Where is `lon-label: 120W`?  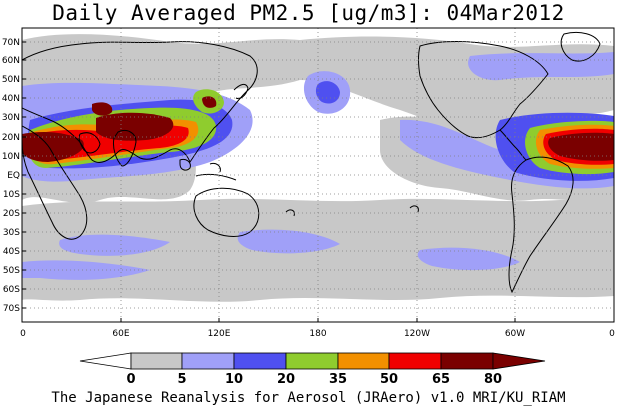
lon-label: 120W is located at coordinates (417, 334).